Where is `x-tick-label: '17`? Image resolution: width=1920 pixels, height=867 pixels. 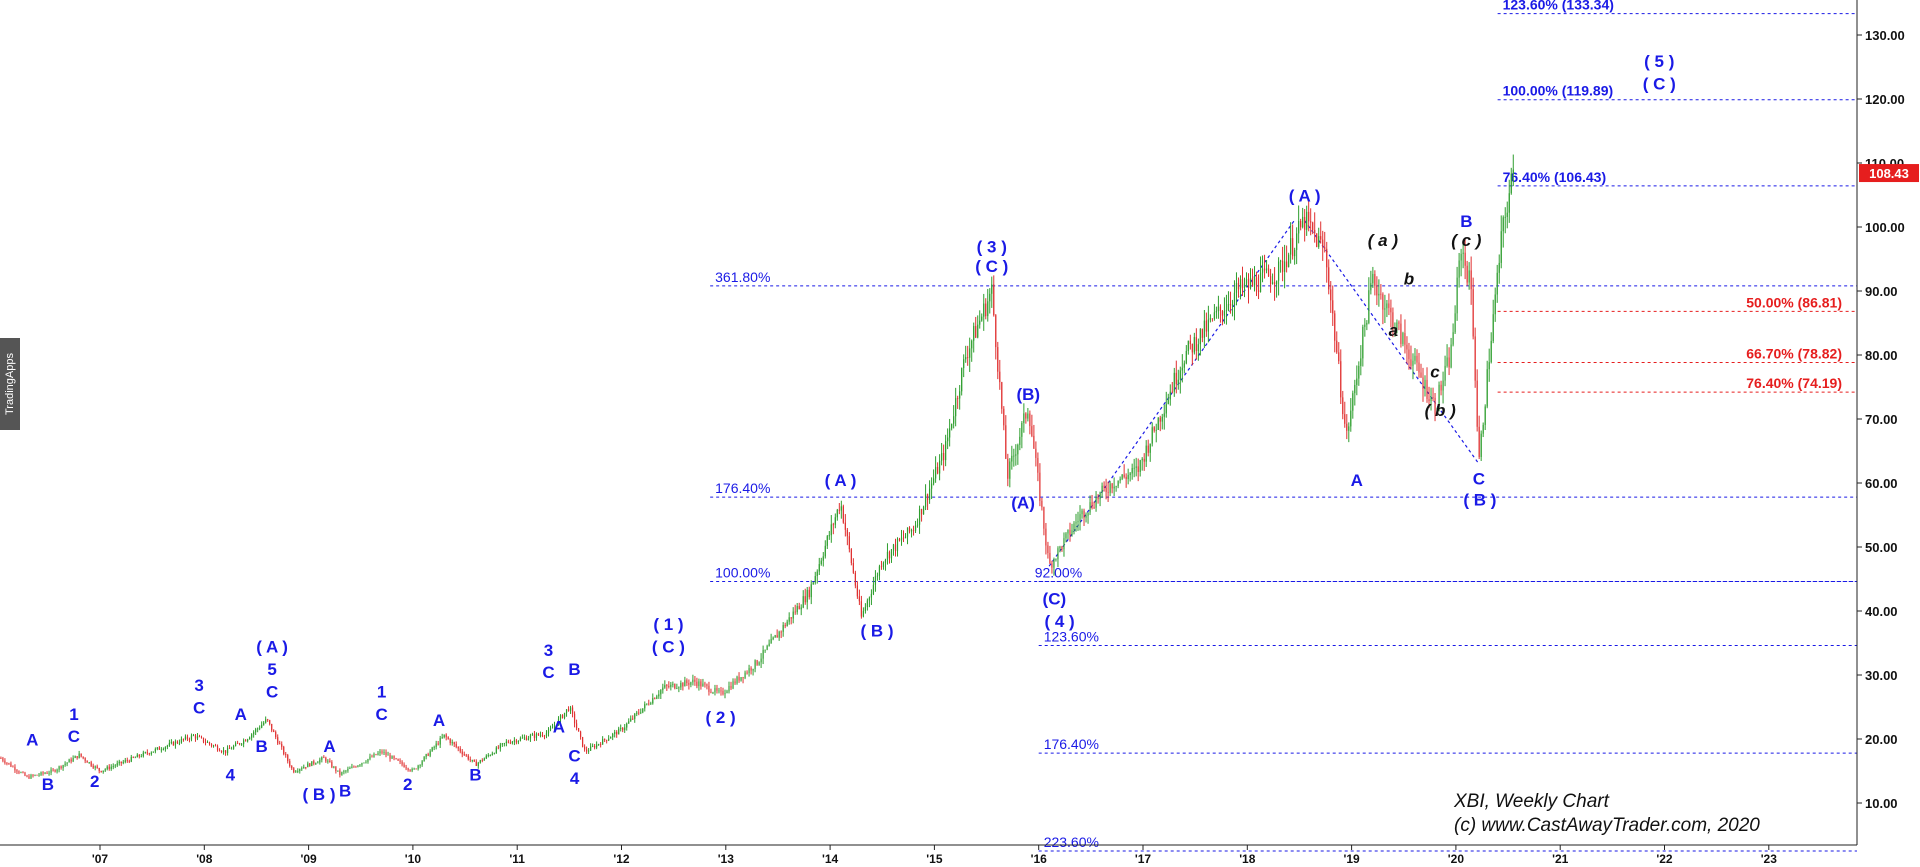 x-tick-label: '17 is located at coordinates (1143, 859).